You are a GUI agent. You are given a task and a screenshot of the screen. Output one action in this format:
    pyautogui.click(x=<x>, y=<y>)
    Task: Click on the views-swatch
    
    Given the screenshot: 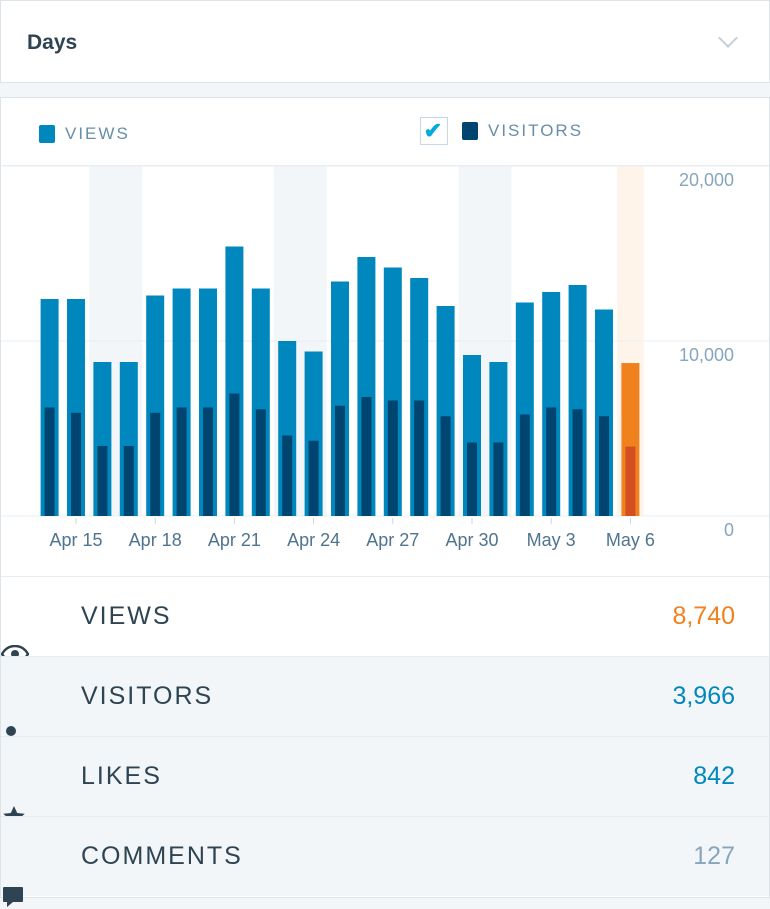 What is the action you would take?
    pyautogui.click(x=47, y=134)
    